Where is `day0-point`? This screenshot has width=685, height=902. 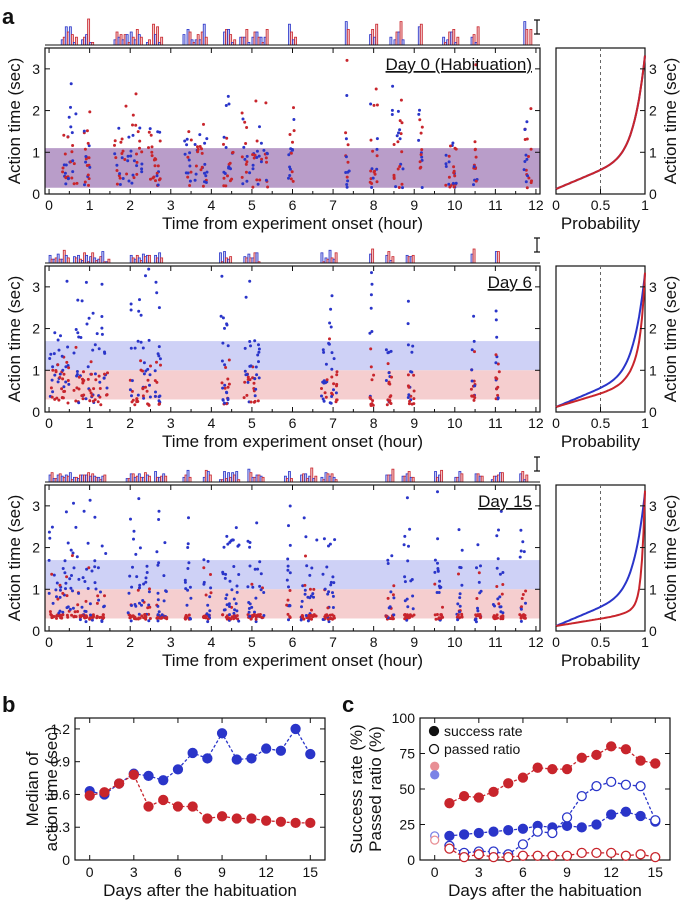
day0-point is located at coordinates (435, 840).